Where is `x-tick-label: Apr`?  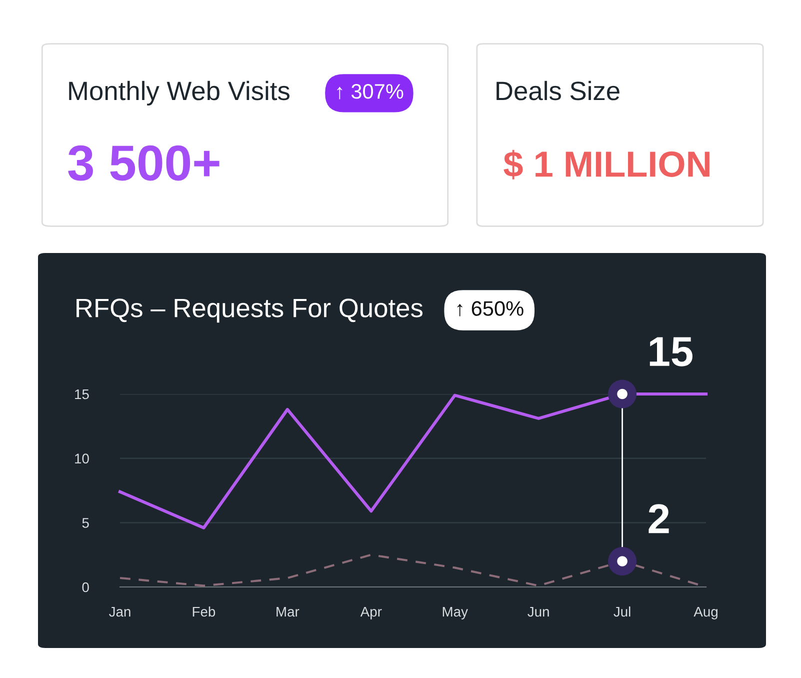
x-tick-label: Apr is located at coordinates (371, 613).